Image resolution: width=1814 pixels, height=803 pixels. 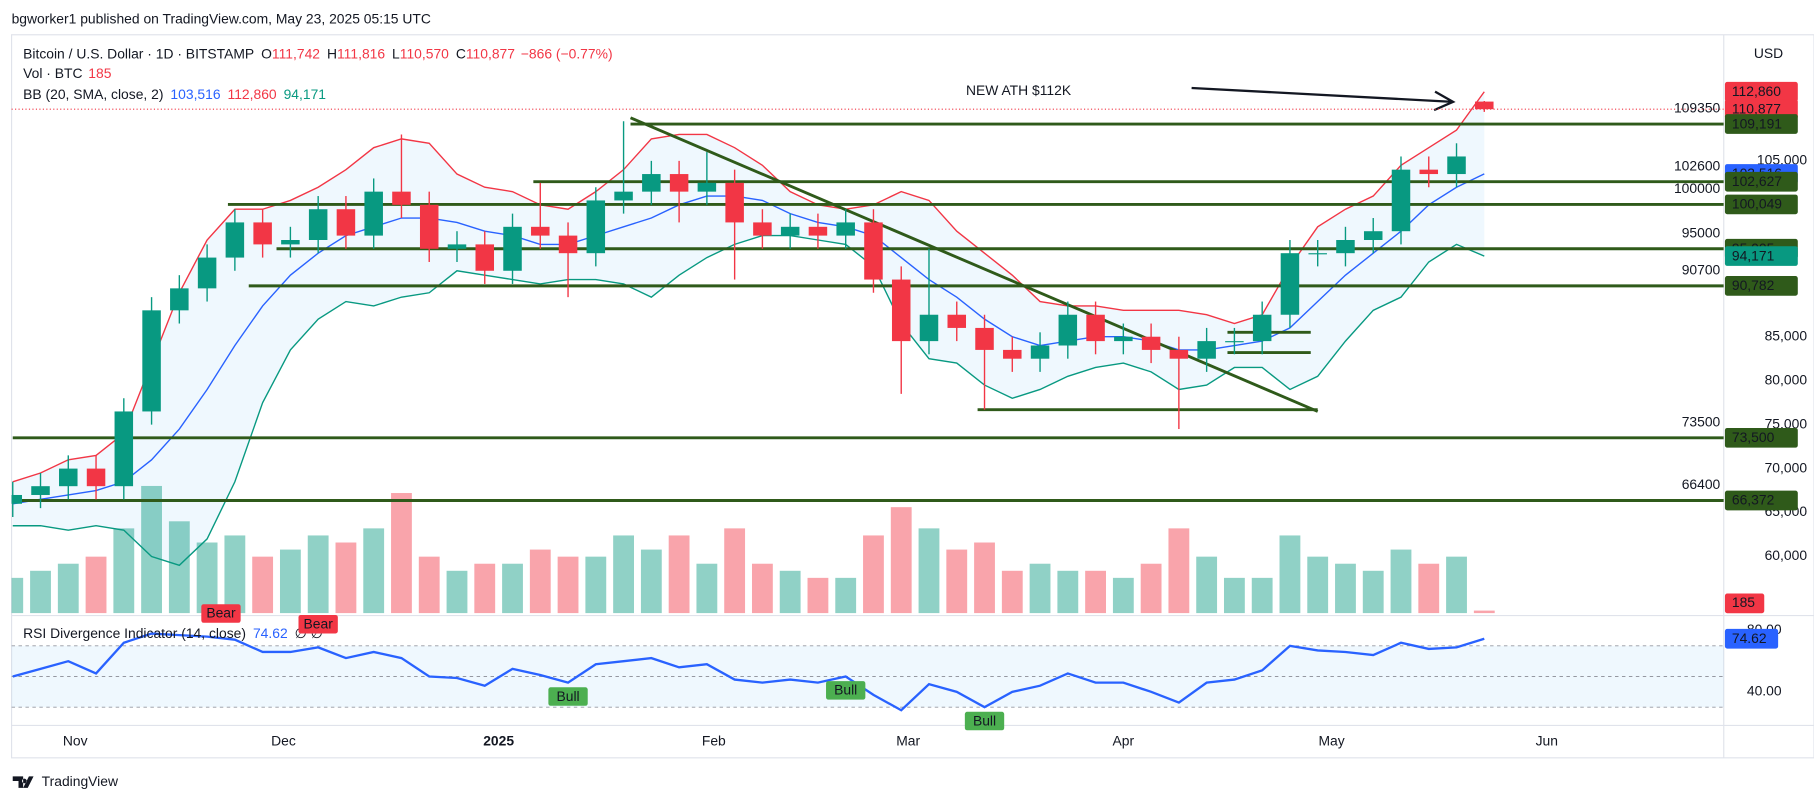 I want to click on legend-volume: Vol · BTC 185, so click(x=67, y=73).